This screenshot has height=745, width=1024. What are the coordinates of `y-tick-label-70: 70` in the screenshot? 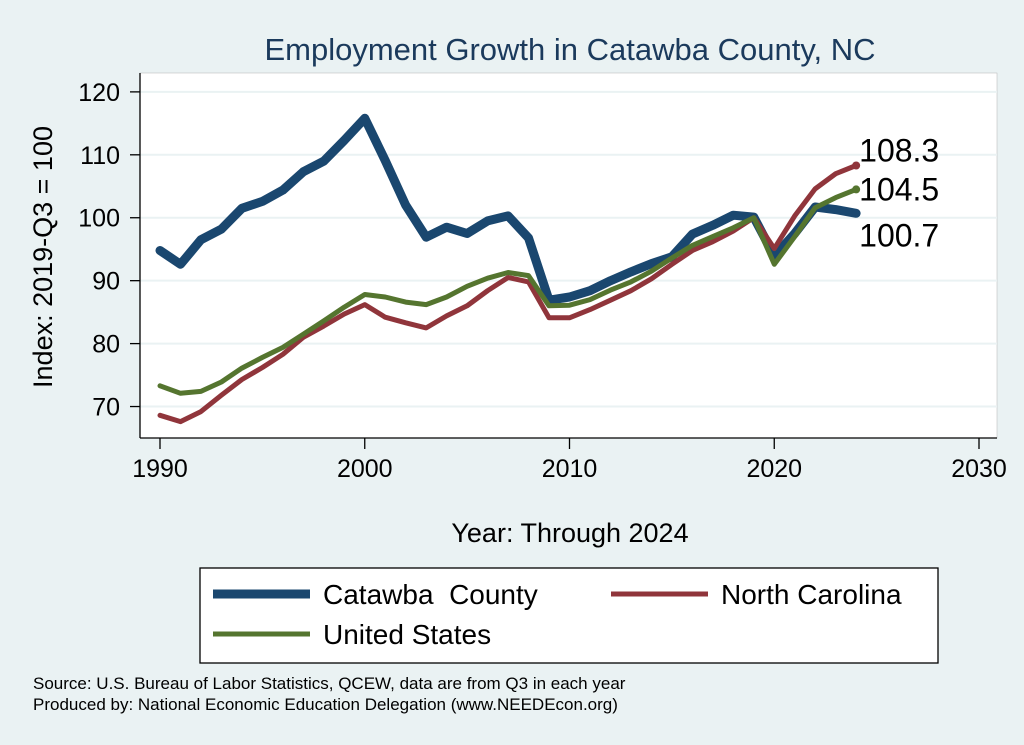 It's located at (106, 408).